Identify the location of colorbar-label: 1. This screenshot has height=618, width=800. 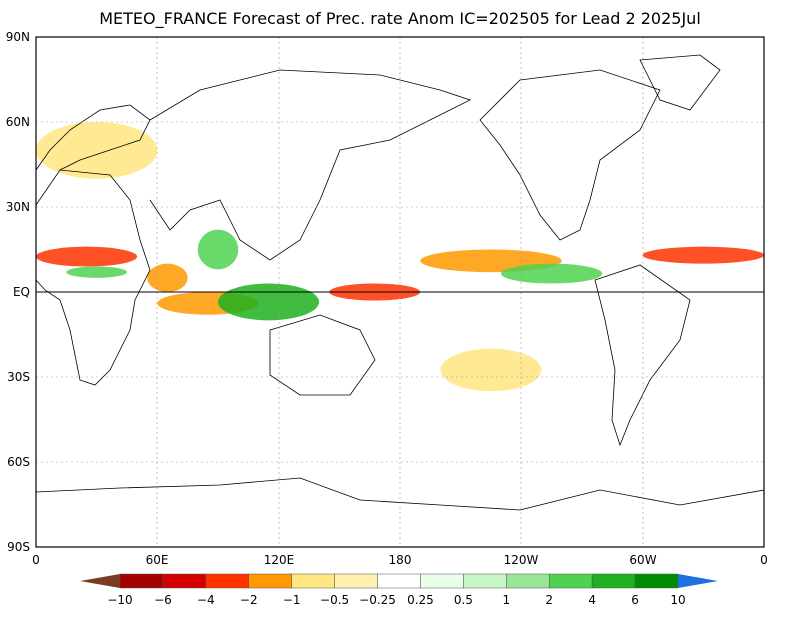
(506, 600).